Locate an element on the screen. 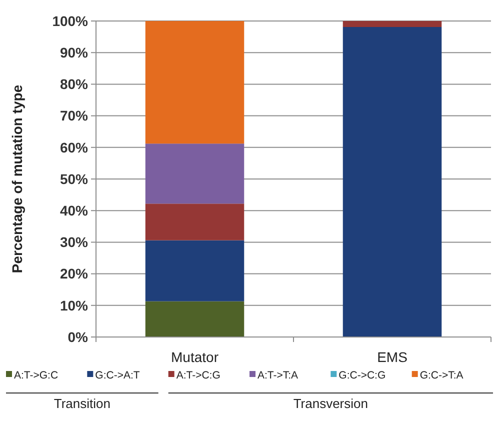 Image resolution: width=499 pixels, height=437 pixels. x-tick-label: EMS is located at coordinates (392, 357).